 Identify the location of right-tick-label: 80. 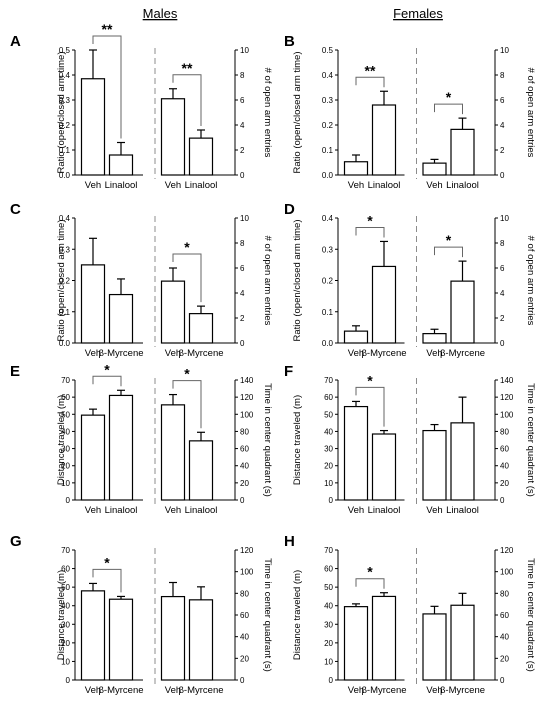
(244, 431).